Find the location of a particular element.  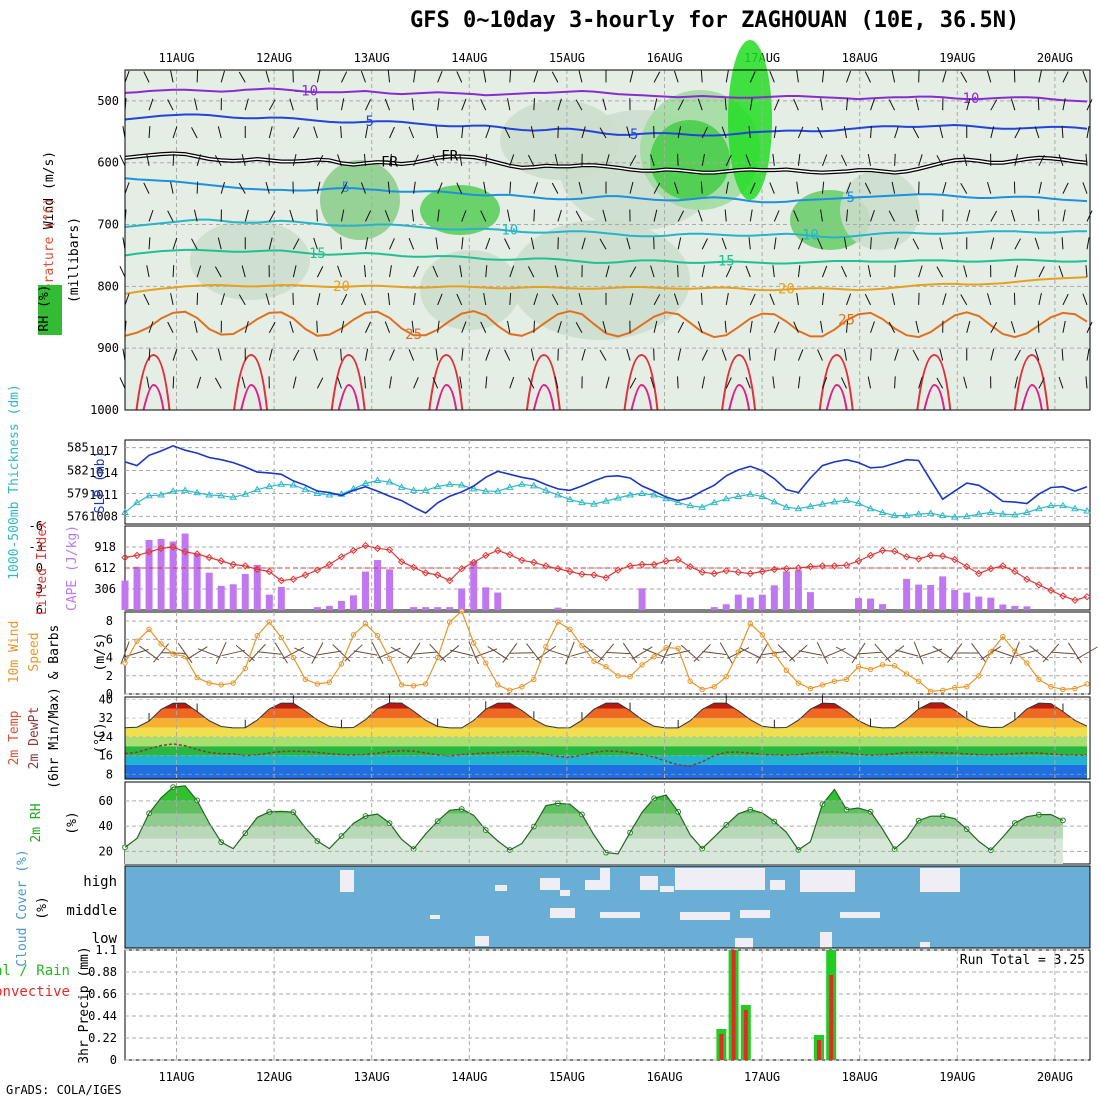

slp-tick-label: 1017 is located at coordinates (103, 451).